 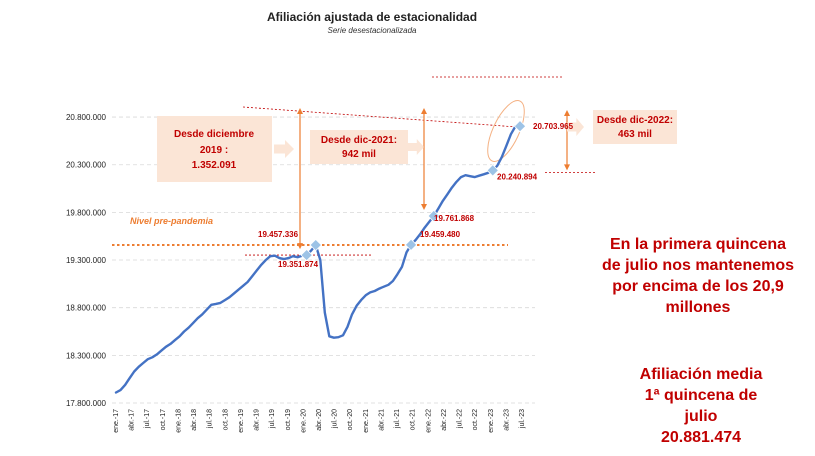 What do you see at coordinates (194, 420) in the screenshot?
I see `x-tick-label: abr.-18` at bounding box center [194, 420].